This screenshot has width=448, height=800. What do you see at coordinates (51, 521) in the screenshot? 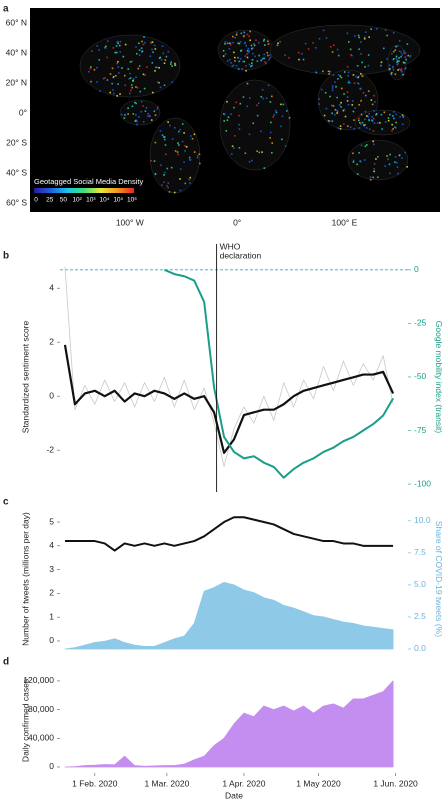
I see `y-tick-label: 5` at bounding box center [51, 521].